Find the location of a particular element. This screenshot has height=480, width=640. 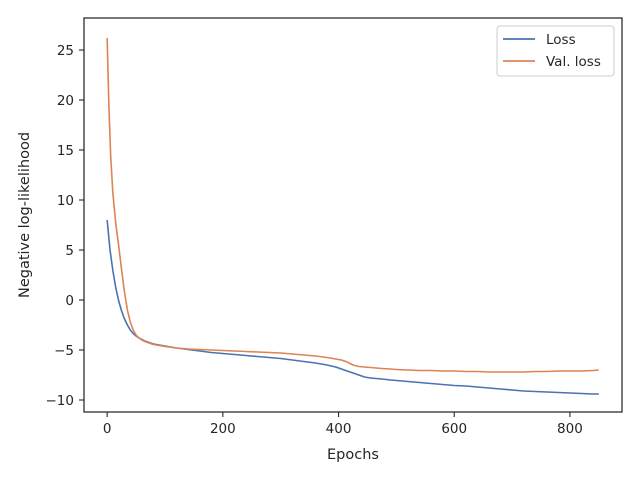

x-axis-label: Epochs is located at coordinates (353, 455).